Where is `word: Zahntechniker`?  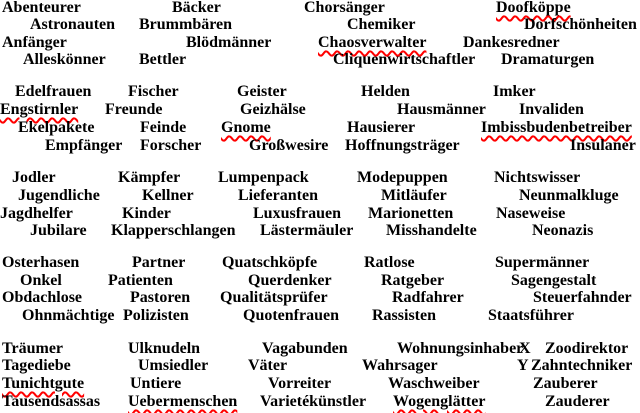 word: Zahntechniker is located at coordinates (582, 365).